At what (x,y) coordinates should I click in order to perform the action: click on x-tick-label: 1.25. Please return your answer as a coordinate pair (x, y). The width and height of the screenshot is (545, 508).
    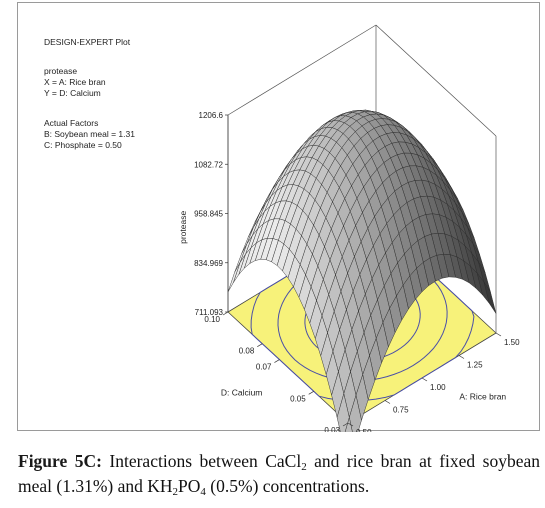
    Looking at the image, I should click on (475, 365).